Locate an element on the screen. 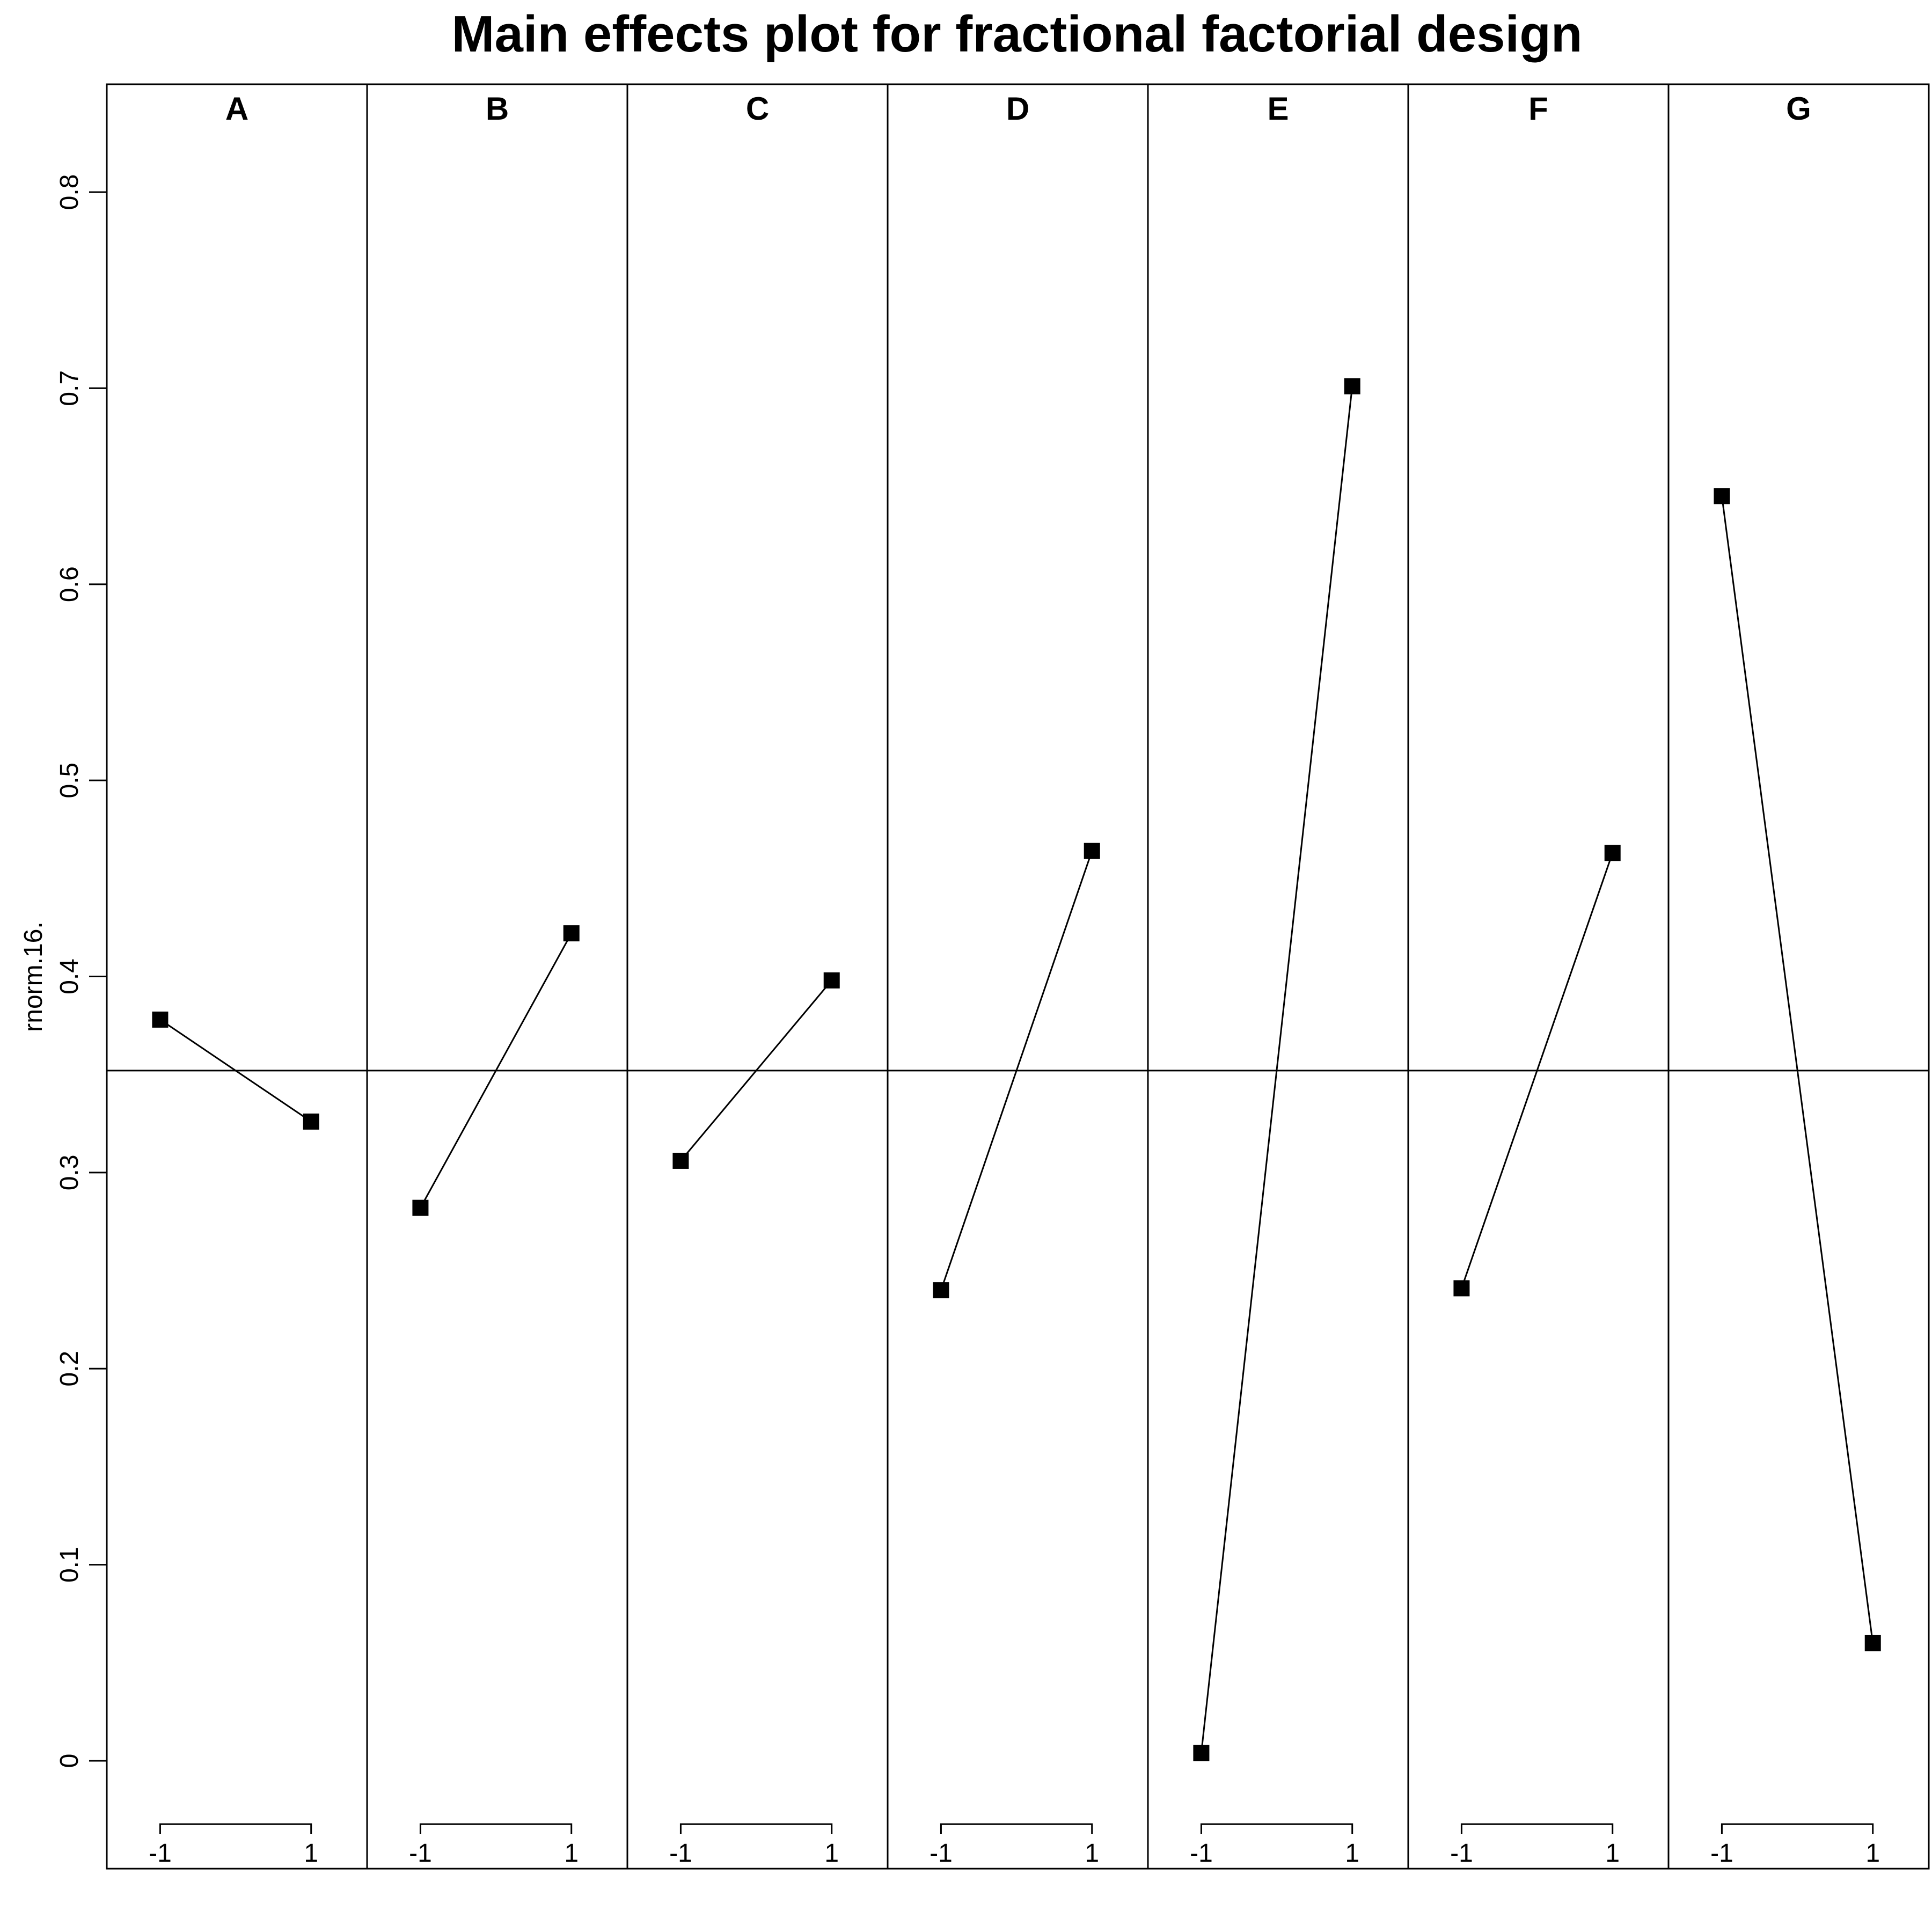 Image resolution: width=1932 pixels, height=1932 pixels. x-axis-bracket-D is located at coordinates (1016, 1828).